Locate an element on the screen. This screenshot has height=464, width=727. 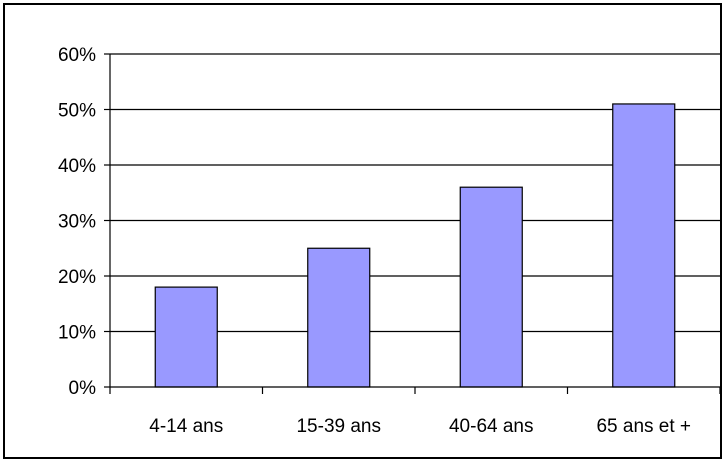
y-tick-labels: 0% 10% 20% 30% 40% 50% 60% is located at coordinates (77, 222).